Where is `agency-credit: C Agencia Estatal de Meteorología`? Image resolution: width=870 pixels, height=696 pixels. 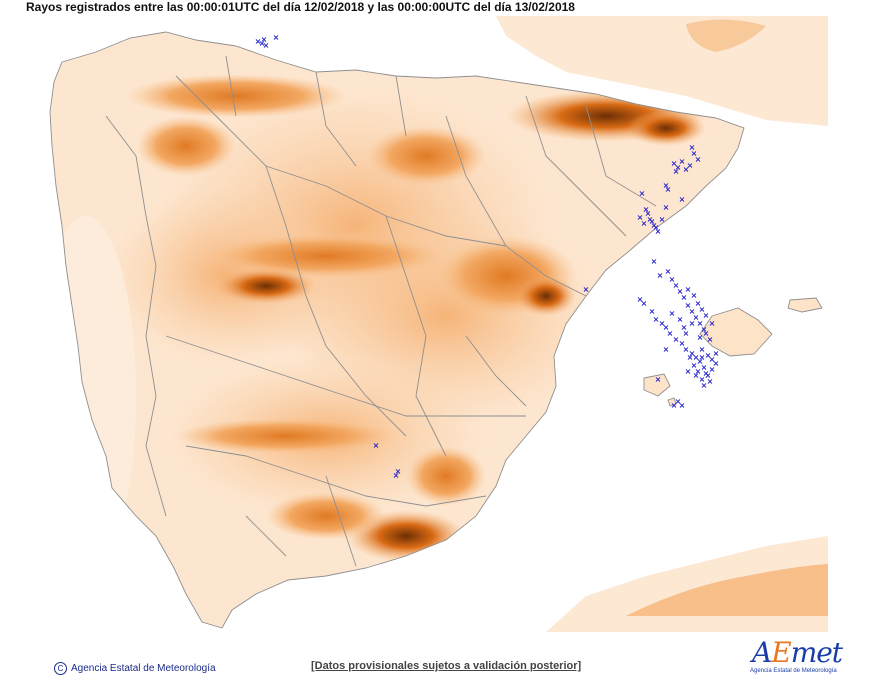 agency-credit: C Agencia Estatal de Meteorología is located at coordinates (135, 668).